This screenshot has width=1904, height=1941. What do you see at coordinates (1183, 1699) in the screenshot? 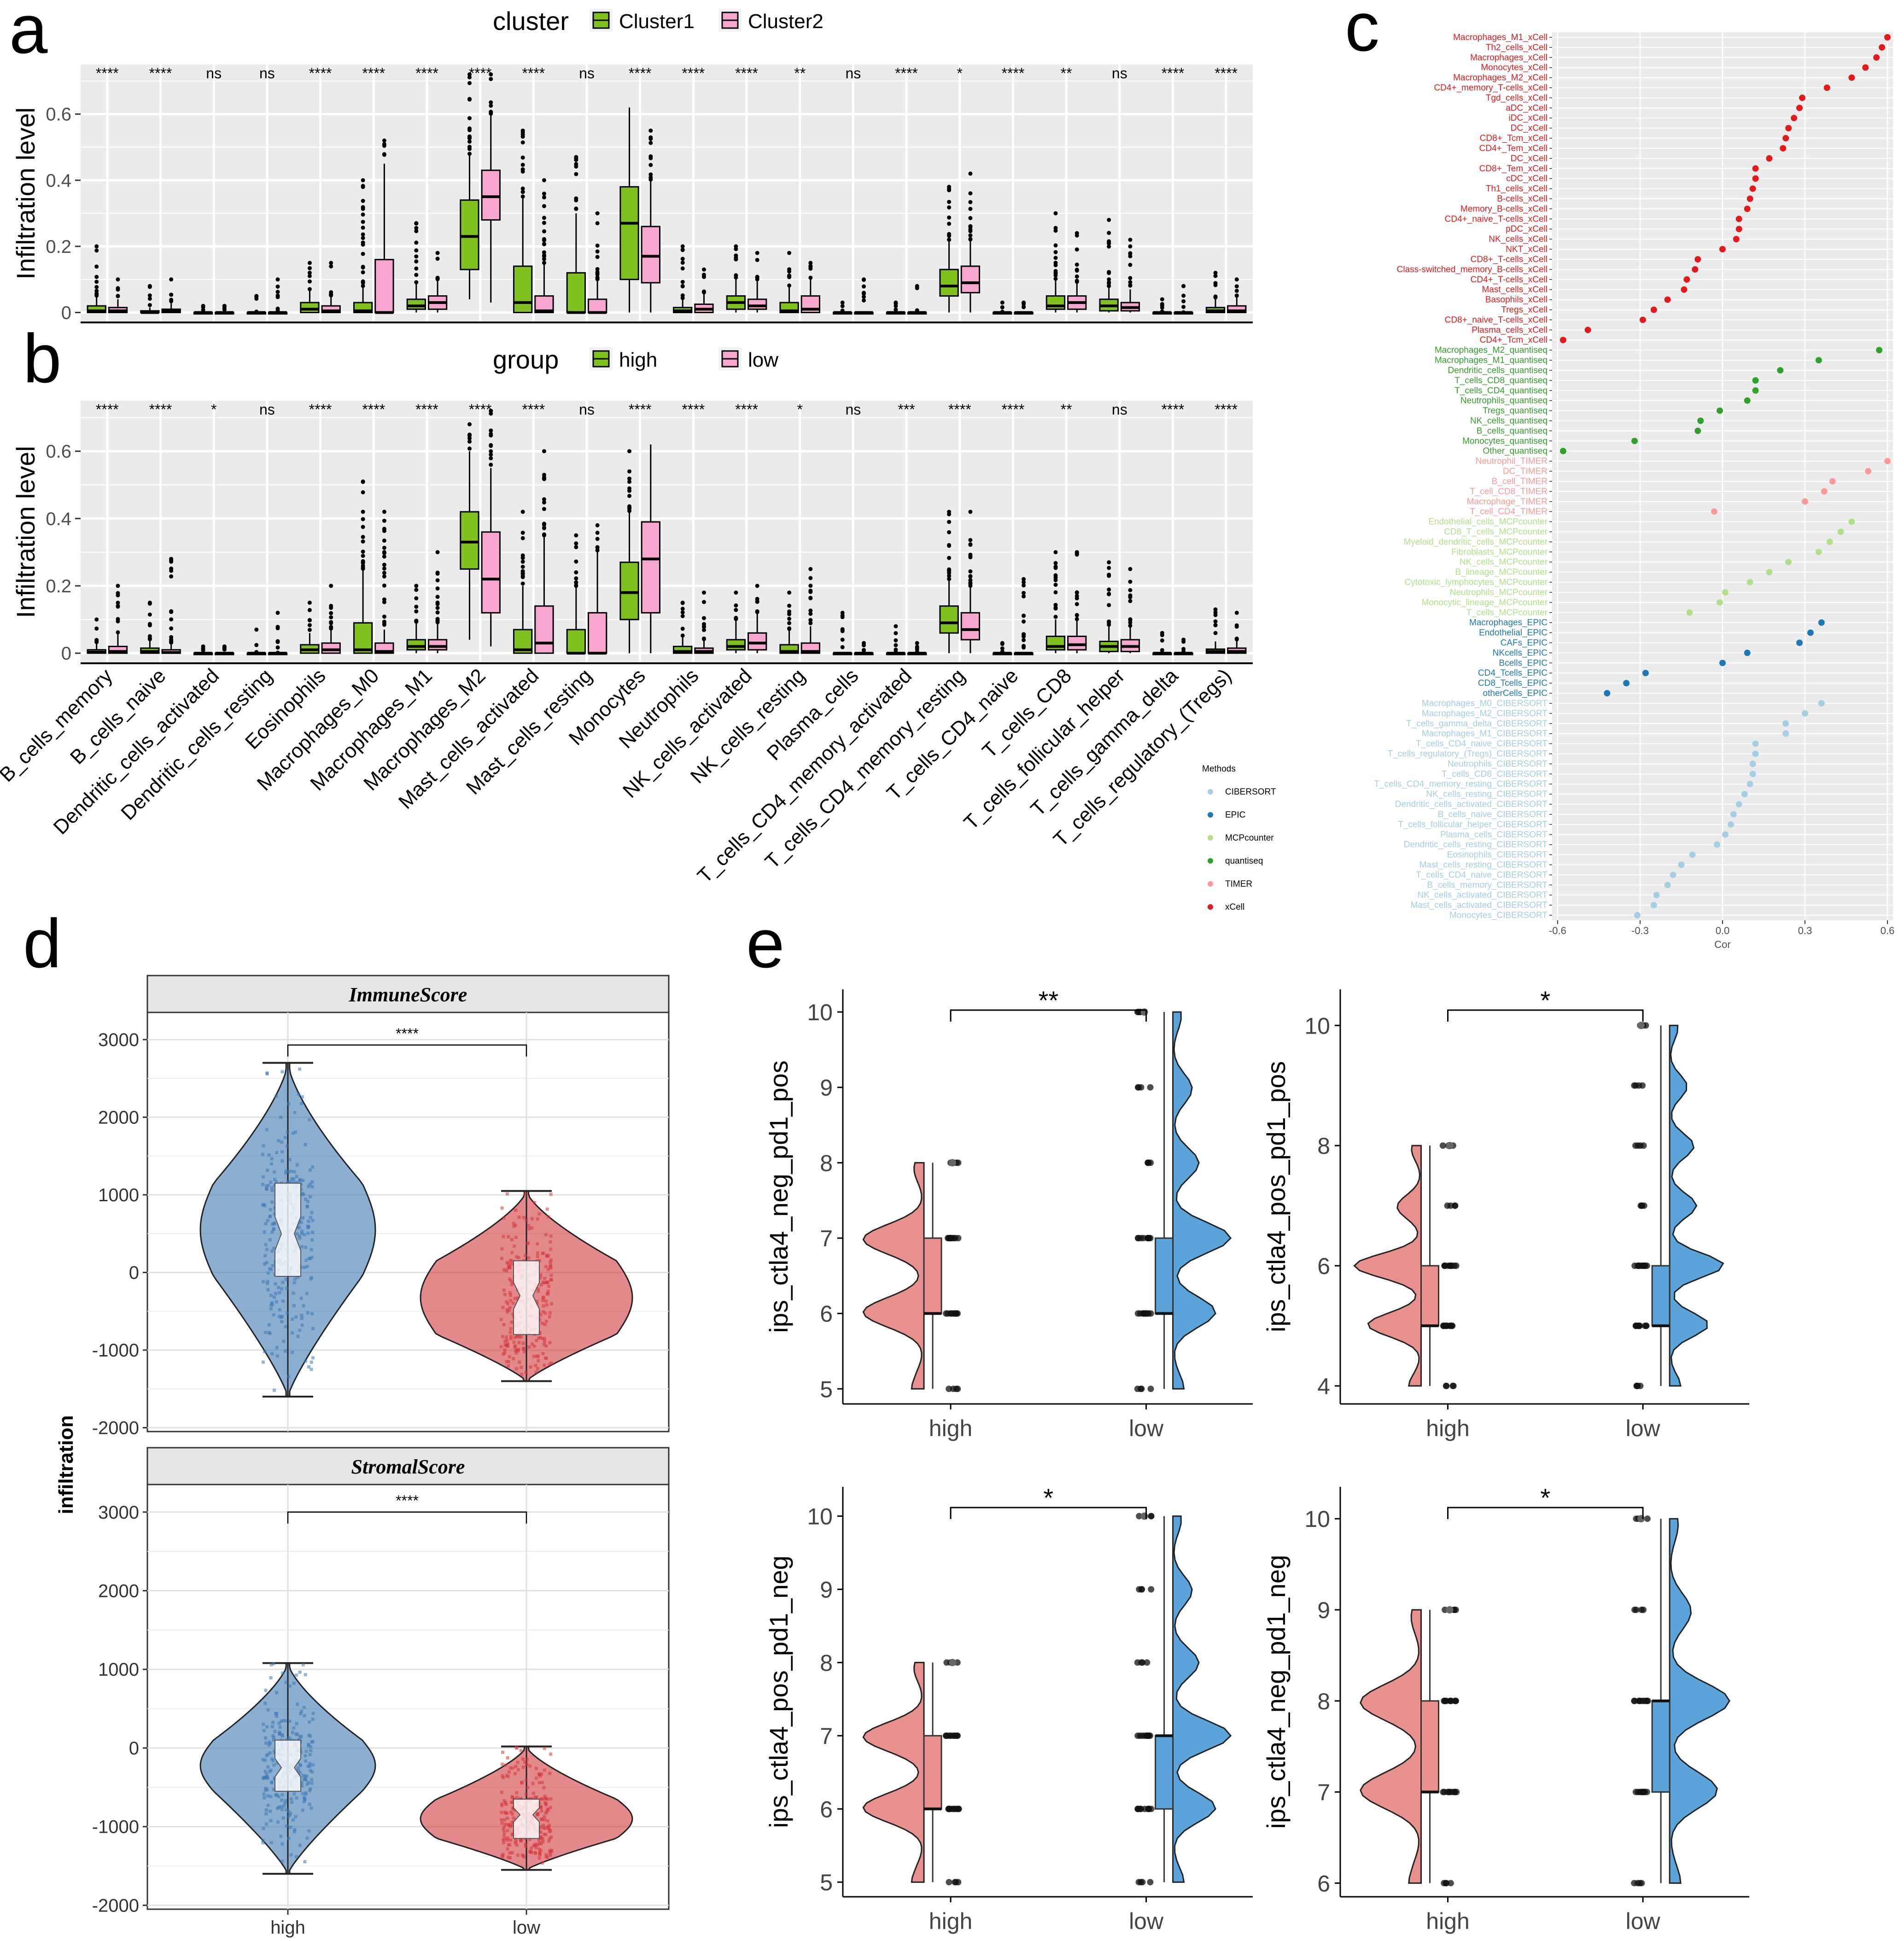
I see `raincloud-low` at bounding box center [1183, 1699].